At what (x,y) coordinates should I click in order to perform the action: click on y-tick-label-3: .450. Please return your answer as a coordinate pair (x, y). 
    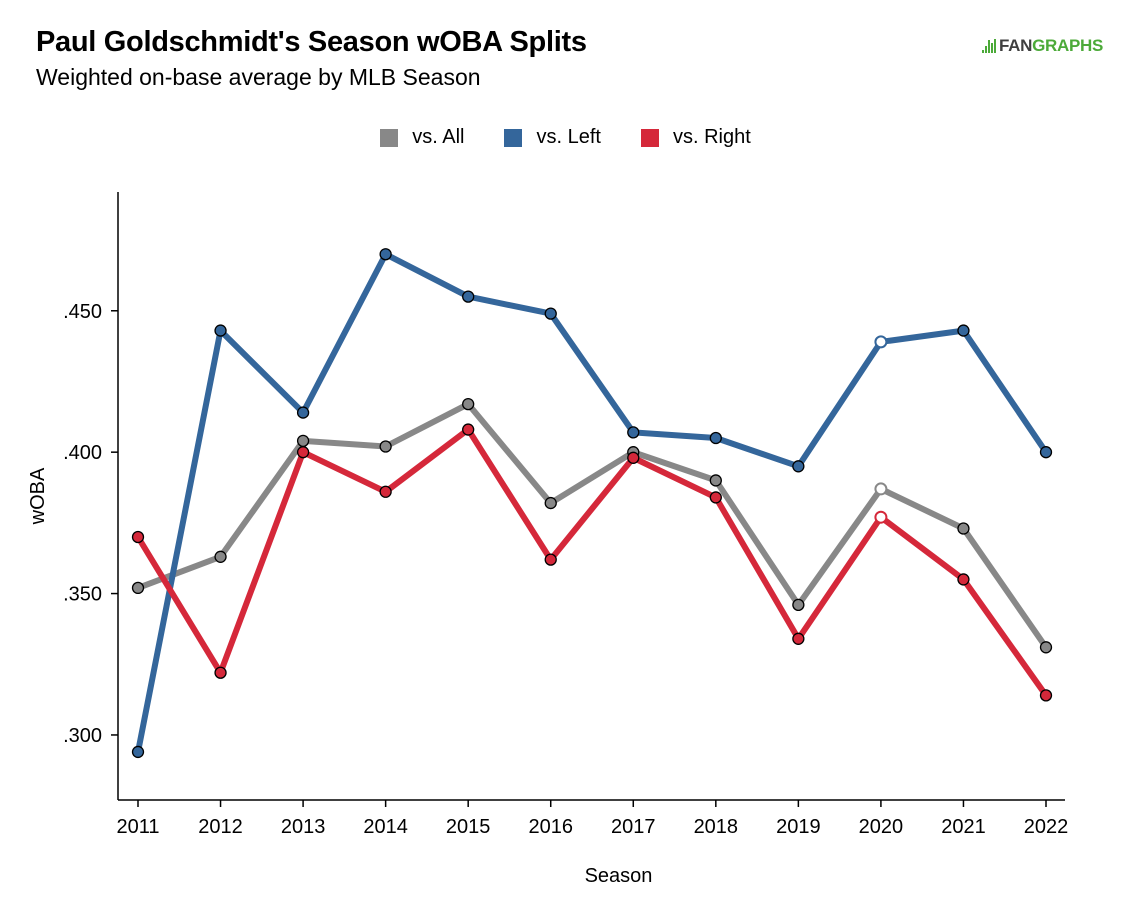
    Looking at the image, I should click on (82, 312).